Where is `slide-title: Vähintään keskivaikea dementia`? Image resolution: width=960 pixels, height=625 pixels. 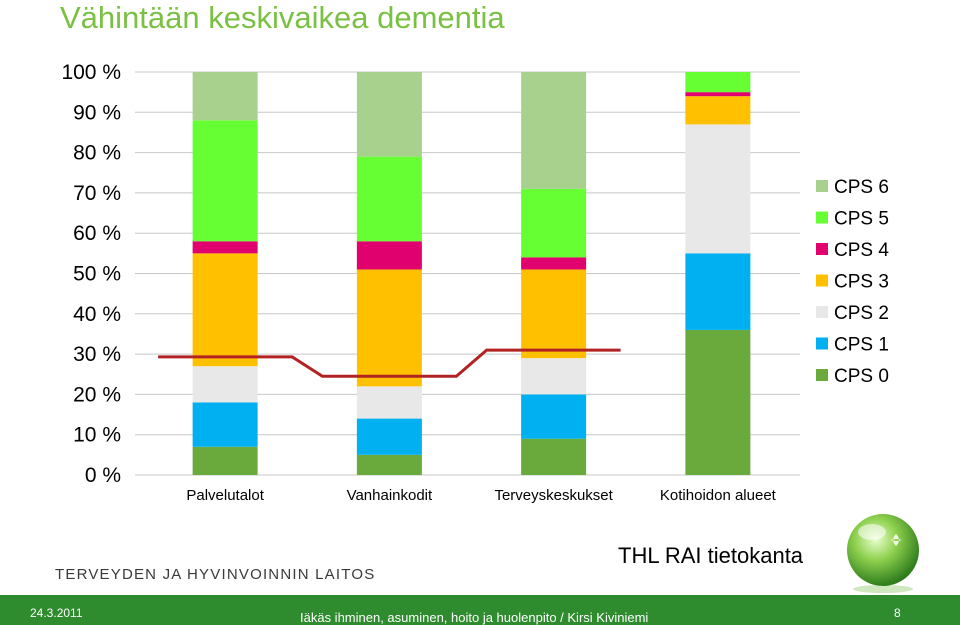 slide-title: Vähintään keskivaikea dementia is located at coordinates (282, 17).